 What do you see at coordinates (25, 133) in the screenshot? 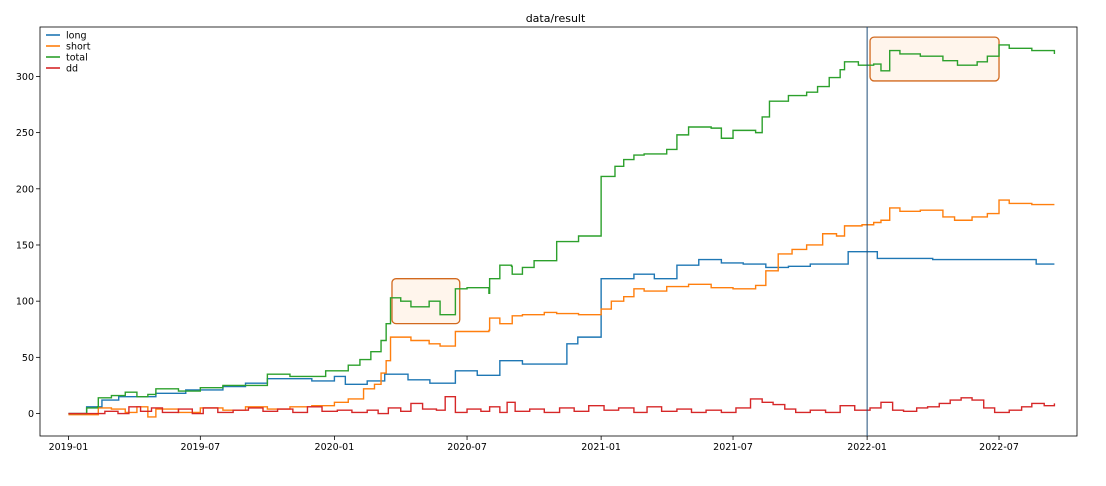
I see `y-tick-label: 250` at bounding box center [25, 133].